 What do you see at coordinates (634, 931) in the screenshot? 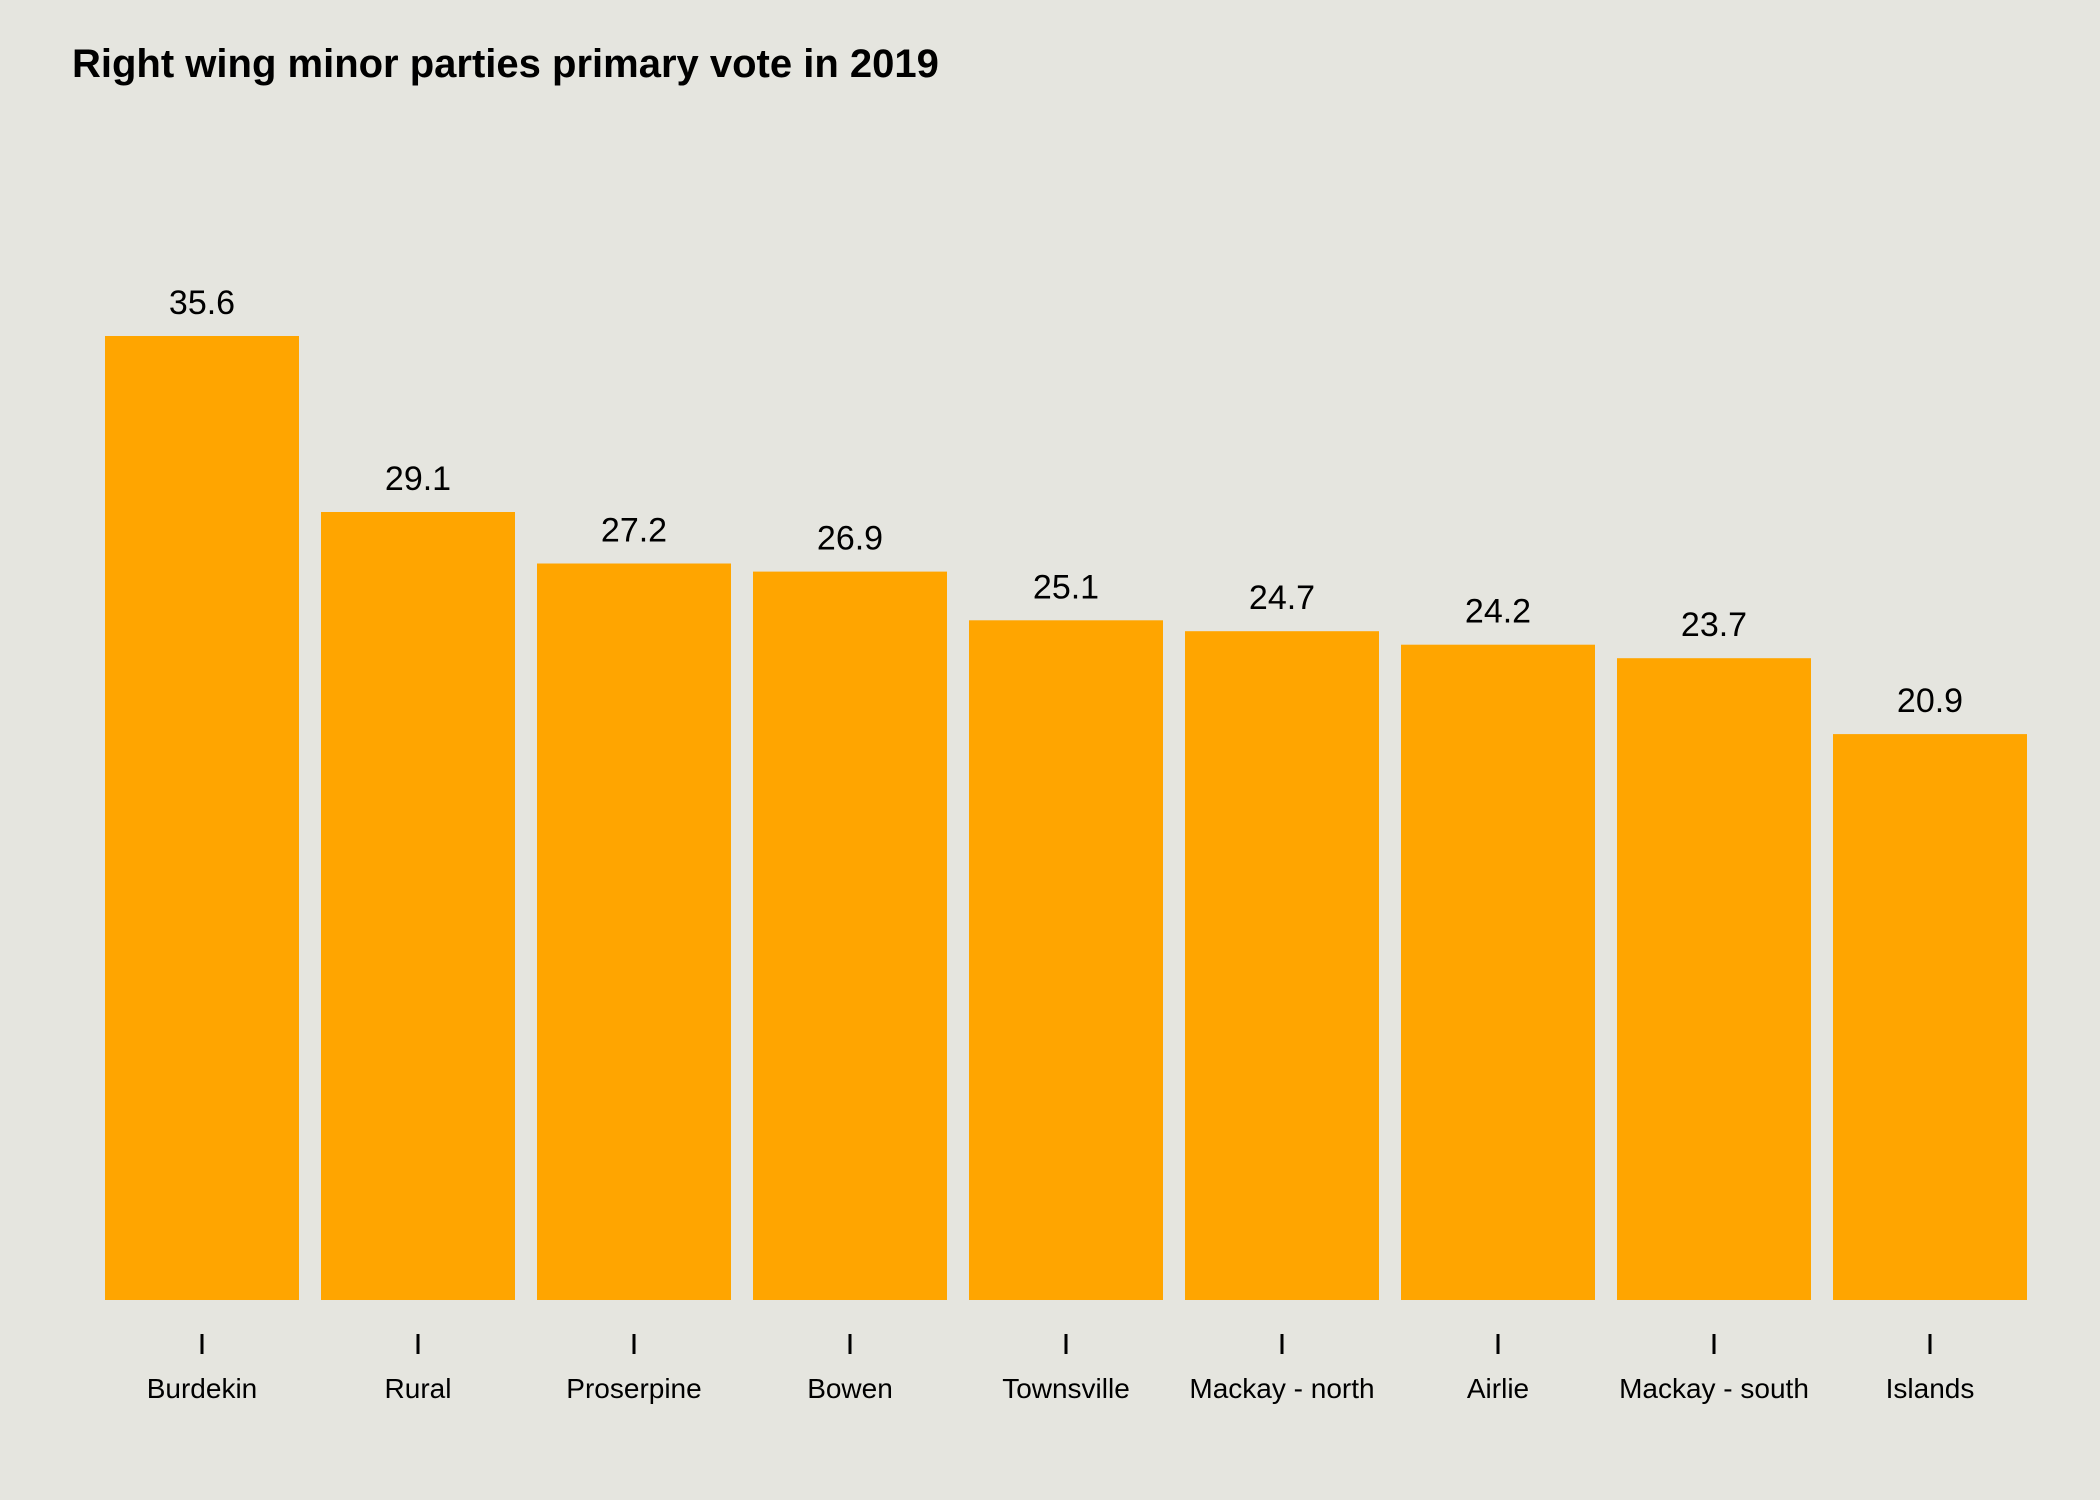
I see `bar-proserpine` at bounding box center [634, 931].